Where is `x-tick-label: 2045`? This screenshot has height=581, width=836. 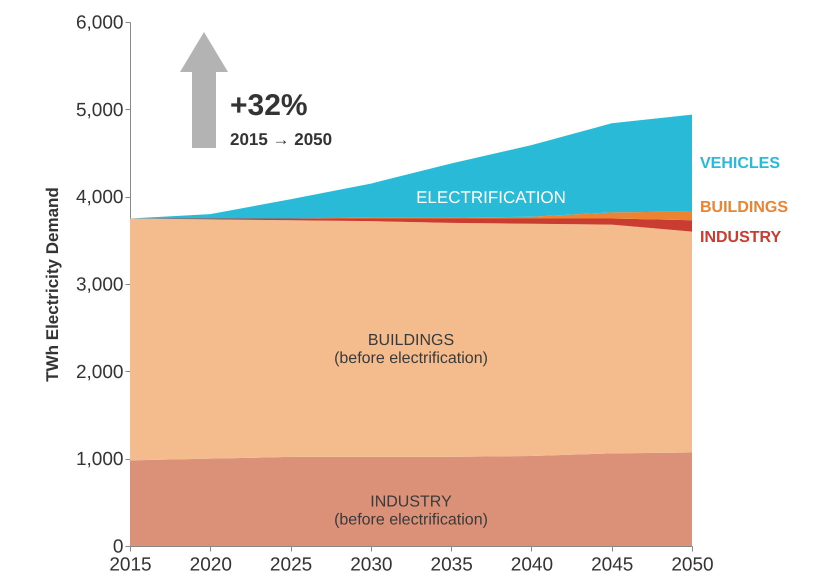 x-tick-label: 2045 is located at coordinates (612, 565).